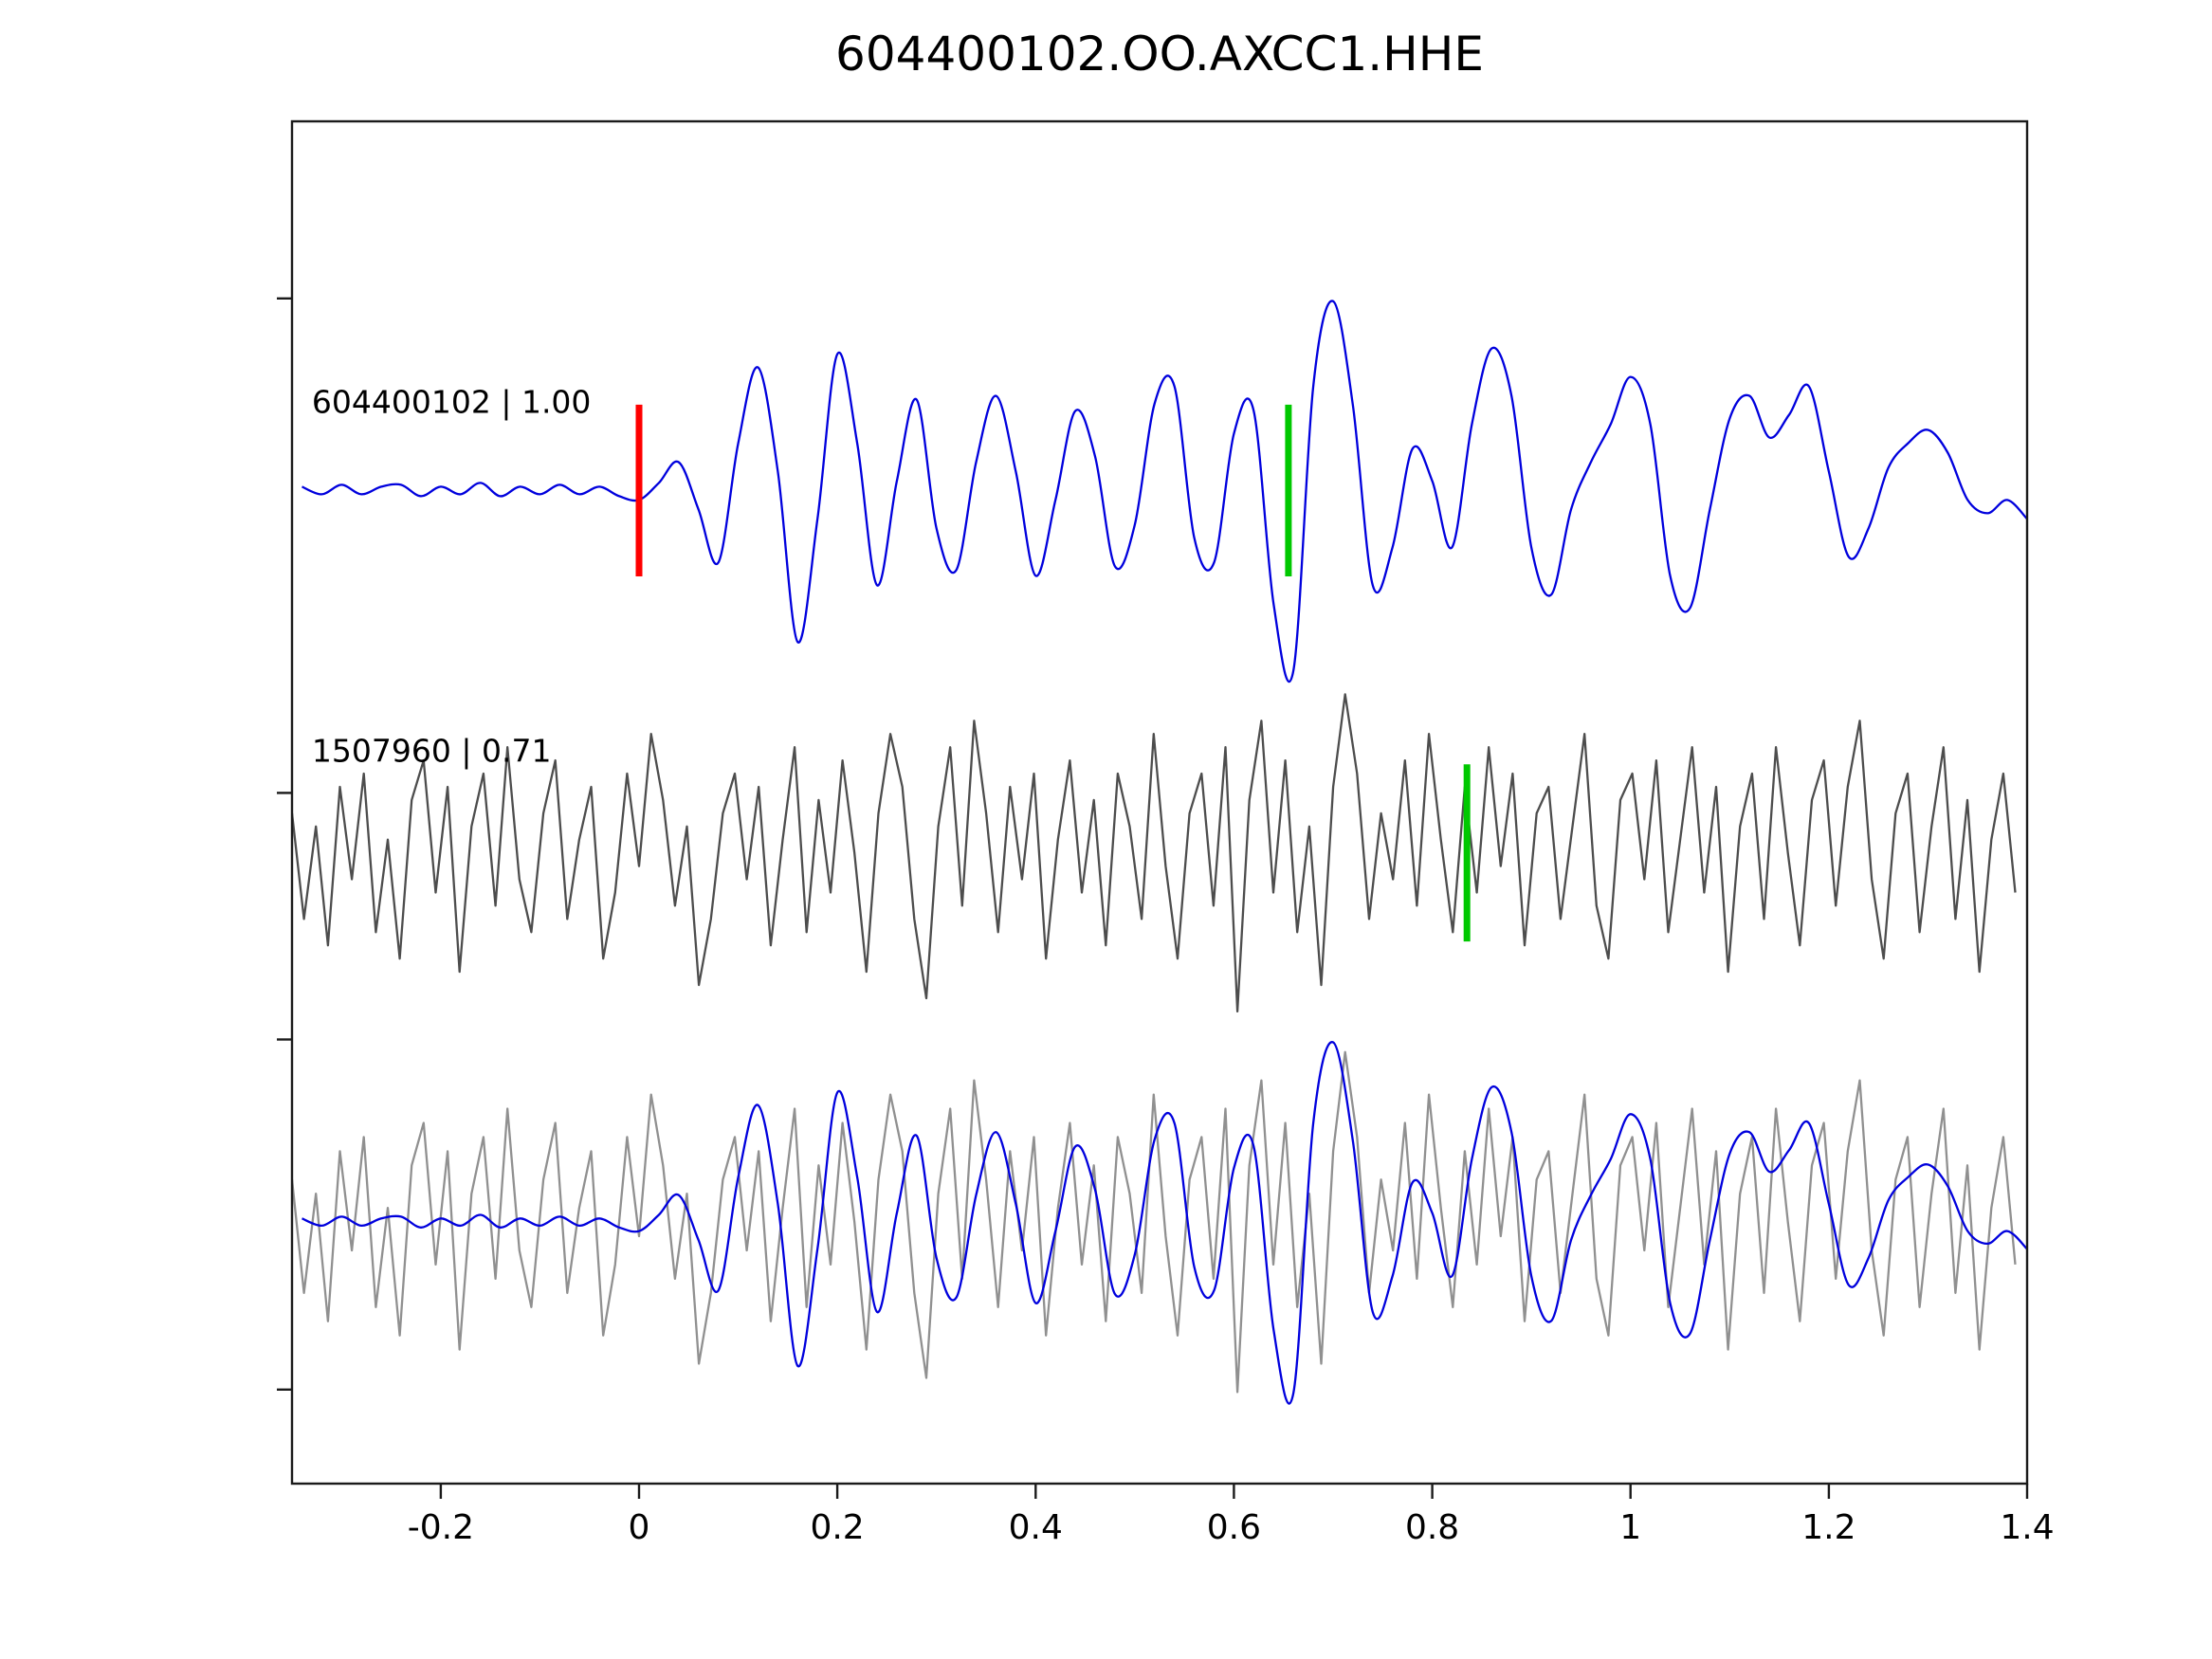  I want to click on x-tick-label: 0.4, so click(1036, 1527).